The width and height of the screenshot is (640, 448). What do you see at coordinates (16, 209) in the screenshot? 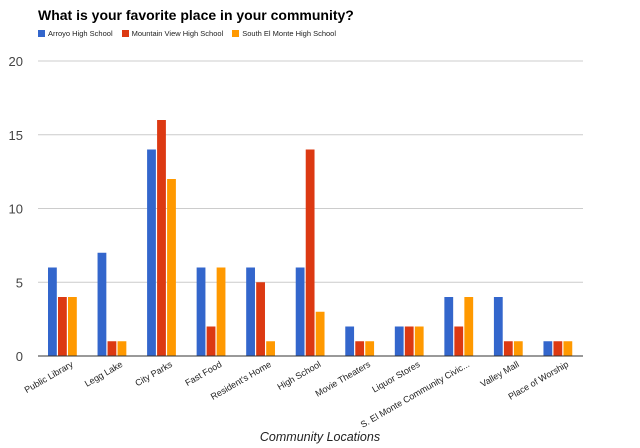
I see `y-tick-label: 10` at bounding box center [16, 209].